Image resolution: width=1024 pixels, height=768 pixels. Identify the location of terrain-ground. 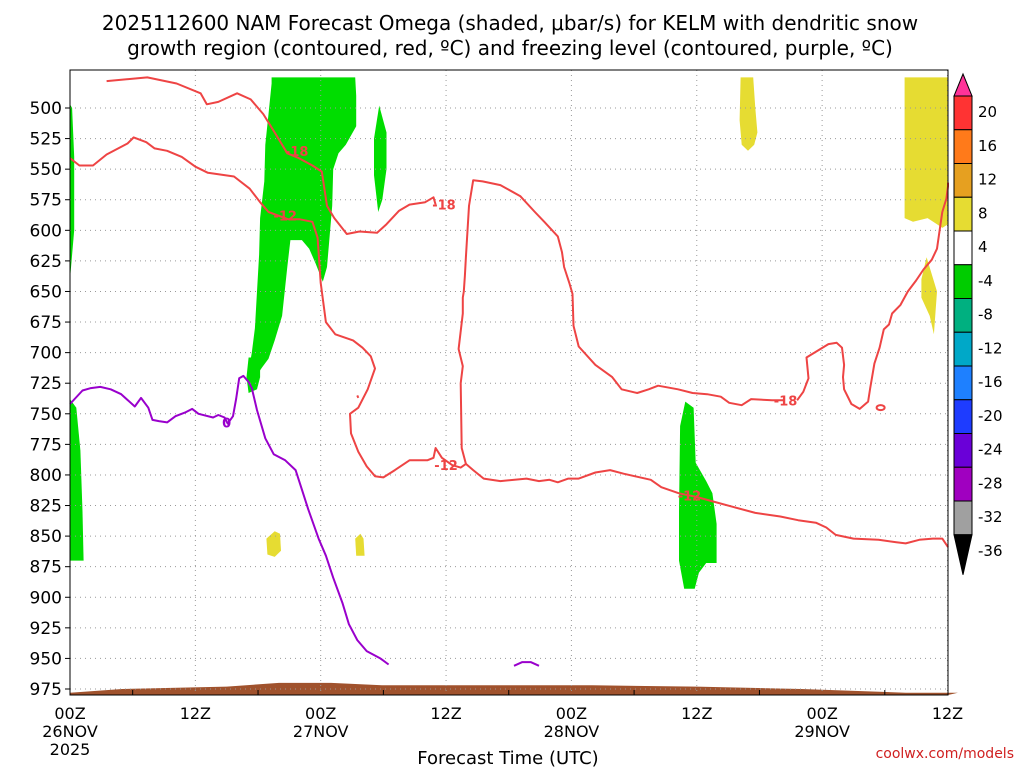
(514, 688).